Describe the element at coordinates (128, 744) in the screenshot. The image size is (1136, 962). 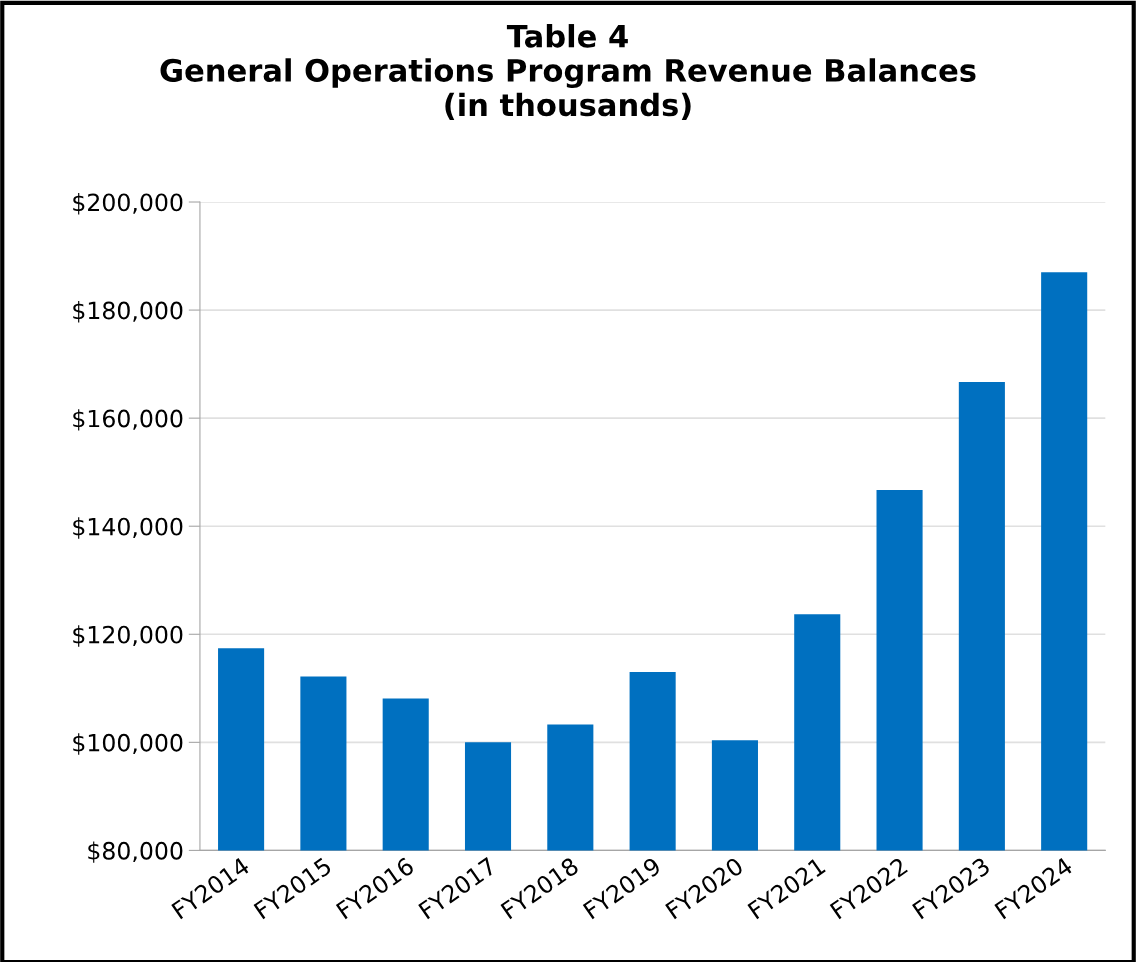
I see `y-tick-label: $100,000` at that location.